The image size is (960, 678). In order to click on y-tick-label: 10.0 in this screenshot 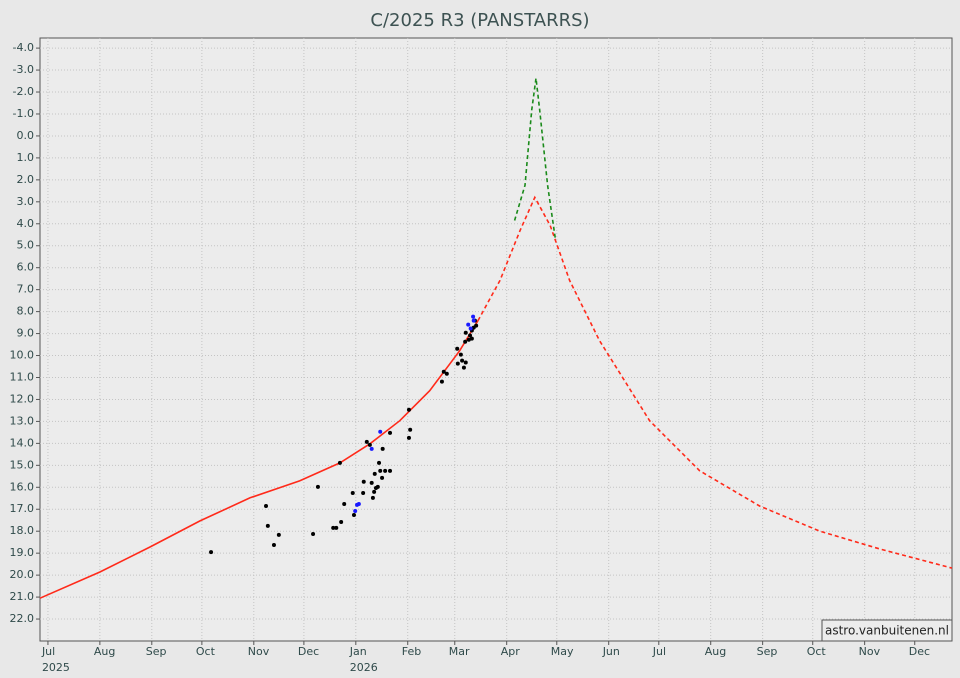, I will do `click(22, 355)`.